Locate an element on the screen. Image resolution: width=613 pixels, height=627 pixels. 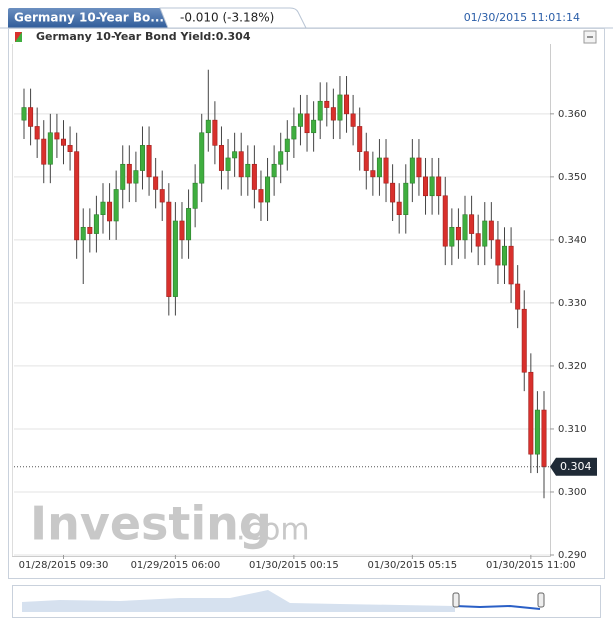
navigator-handle-right is located at coordinates (541, 600).